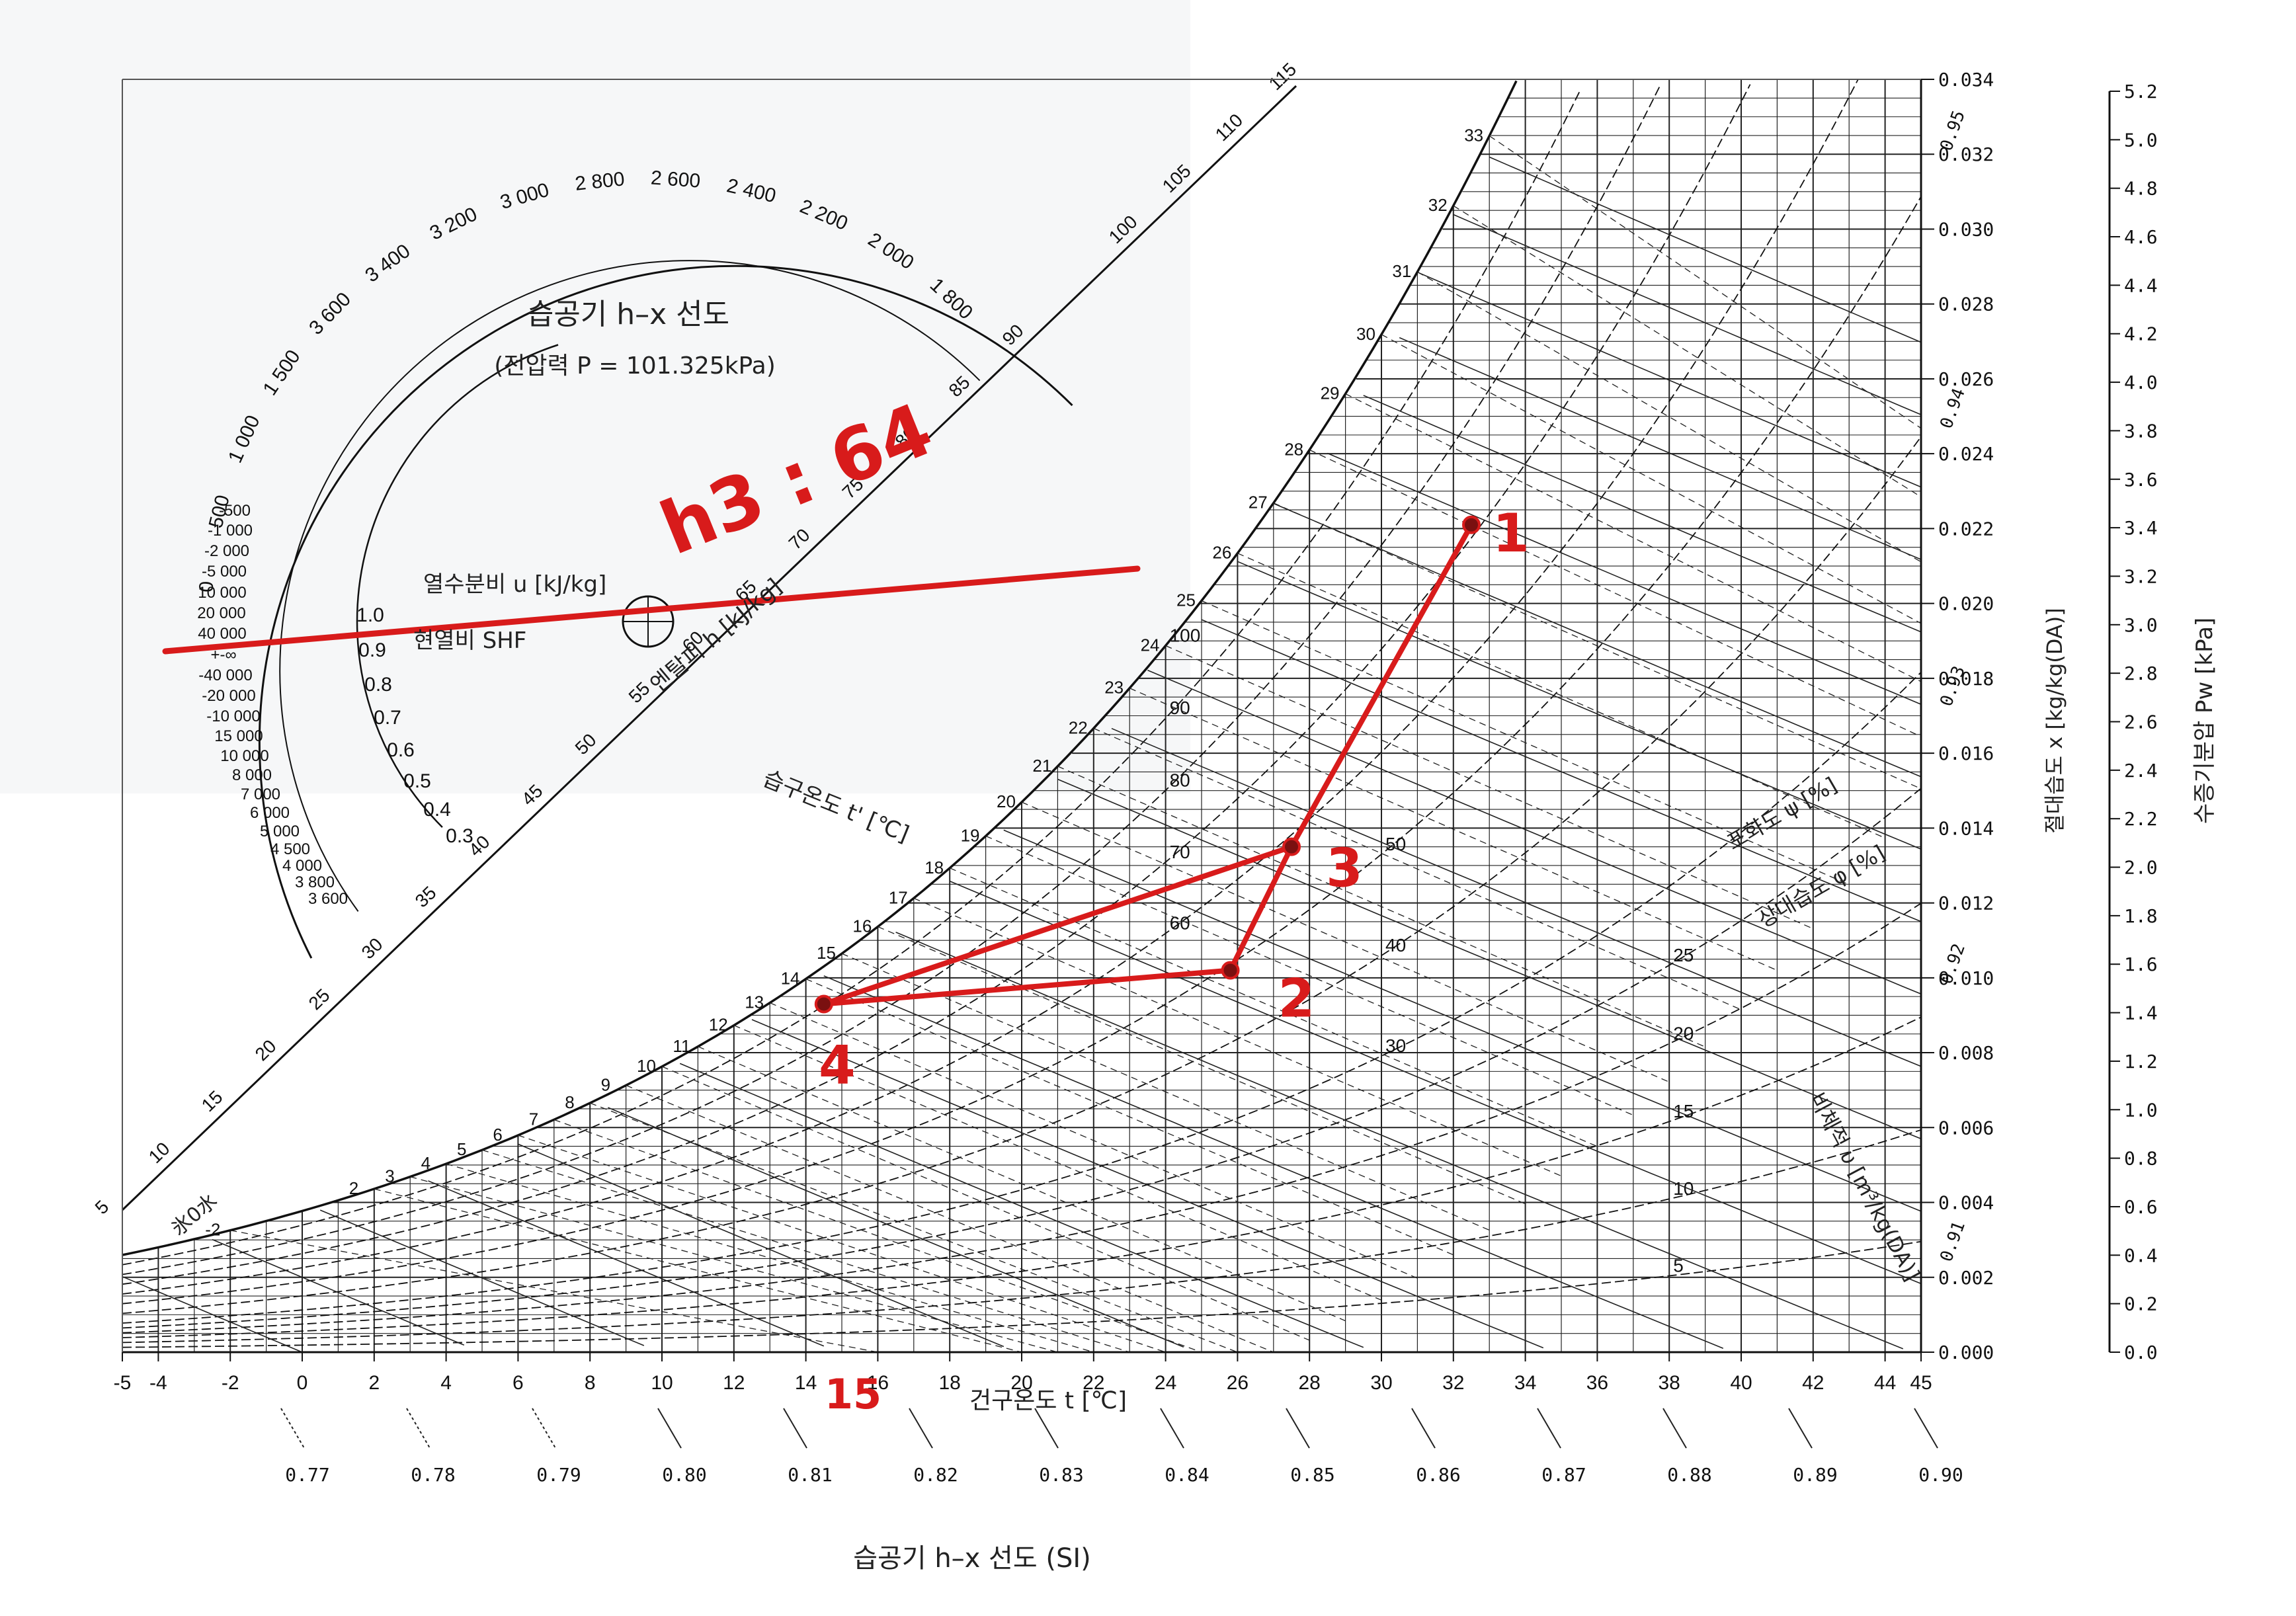 The width and height of the screenshot is (2296, 1616). Describe the element at coordinates (2141, 285) in the screenshot. I see `pw-tick-label: 4.4` at that location.